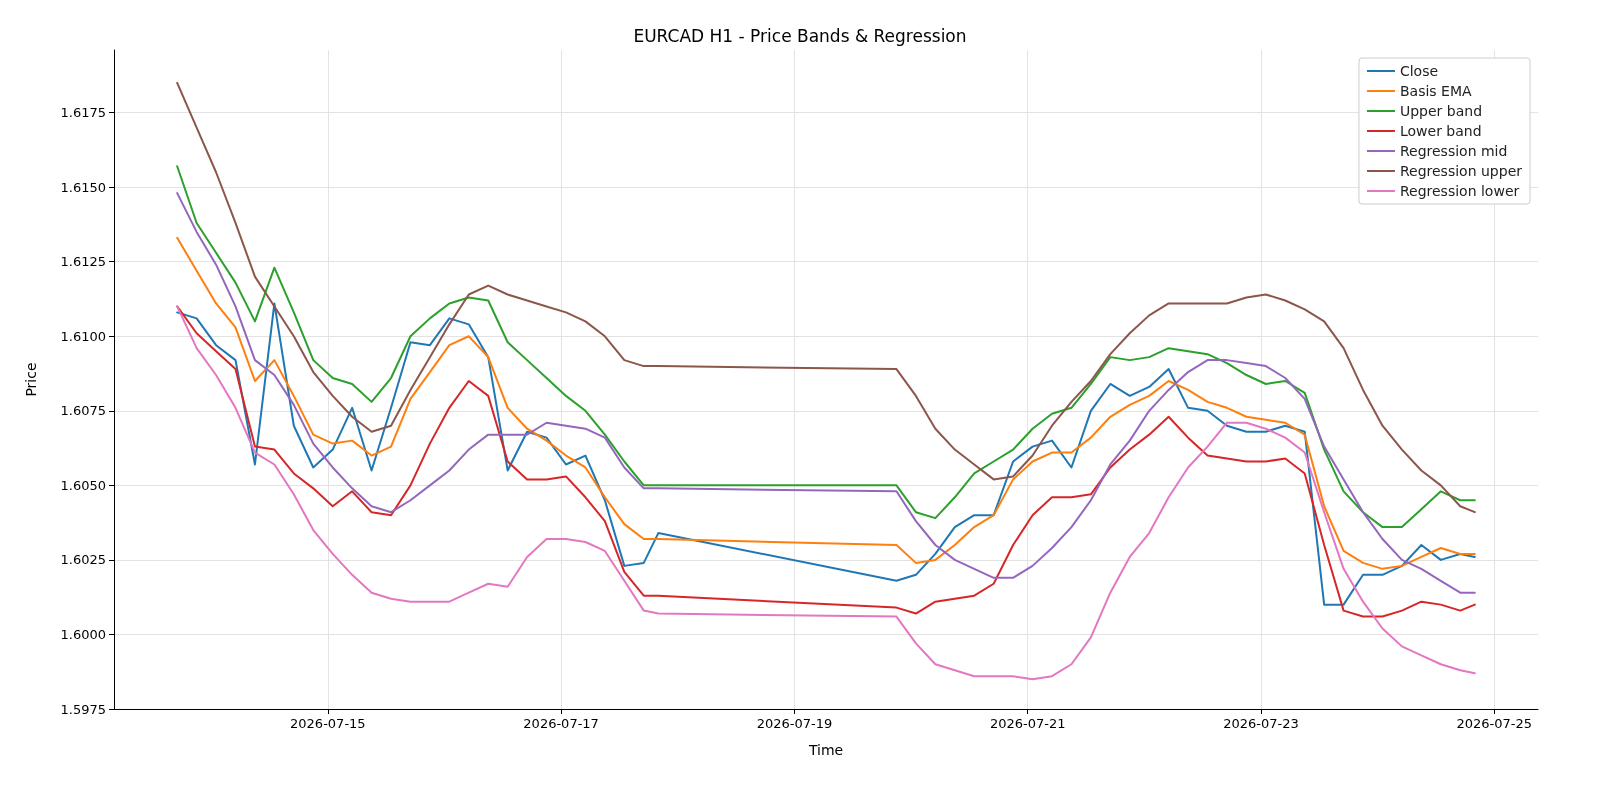 The image size is (1600, 800). Describe the element at coordinates (83, 485) in the screenshot. I see `y-tick-label: 1.6050` at that location.